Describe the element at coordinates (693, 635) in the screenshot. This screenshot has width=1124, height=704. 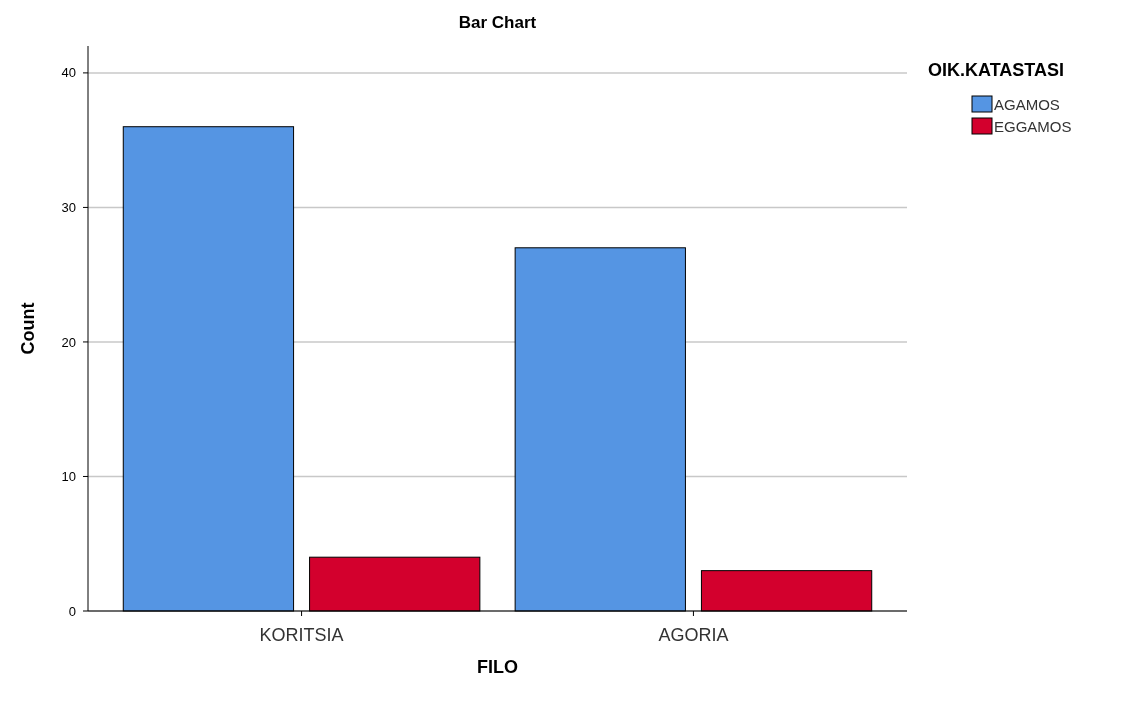
I see `x-tick-label: AGORIA` at that location.